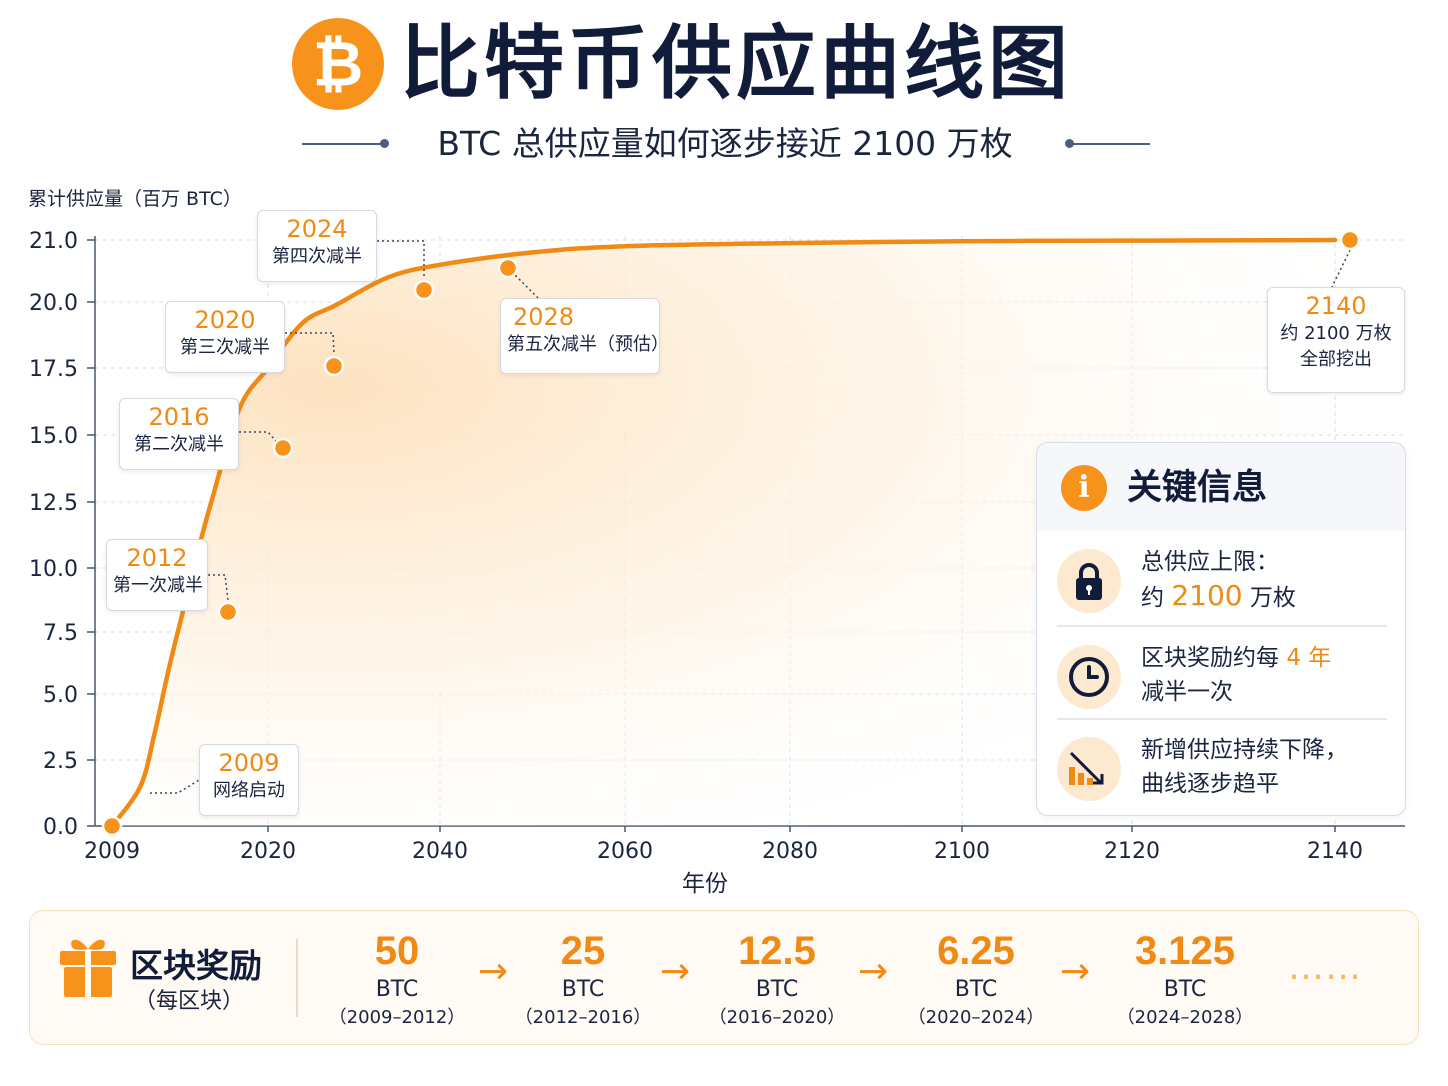 The width and height of the screenshot is (1448, 1086). What do you see at coordinates (790, 851) in the screenshot?
I see `x-tick-label: 2080` at bounding box center [790, 851].